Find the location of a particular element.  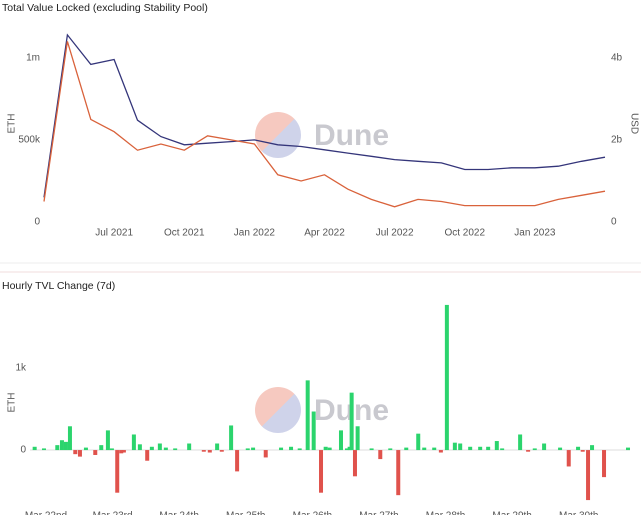

x-tick-label: Mar 29th is located at coordinates (511, 513).